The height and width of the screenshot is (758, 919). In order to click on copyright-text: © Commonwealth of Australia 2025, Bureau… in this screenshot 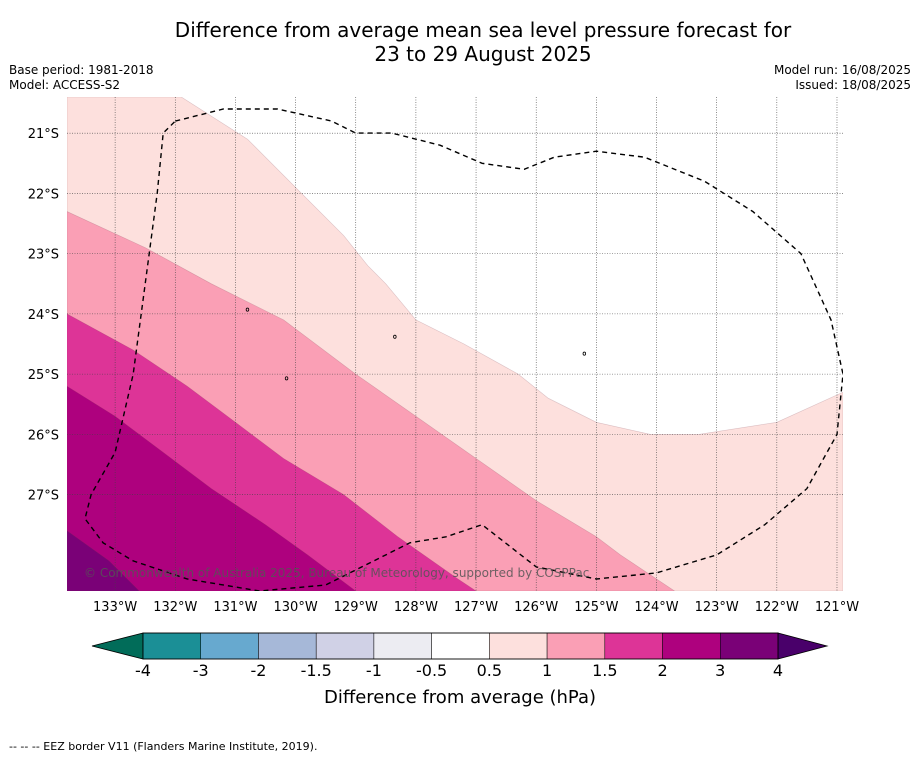, I will do `click(336, 573)`.